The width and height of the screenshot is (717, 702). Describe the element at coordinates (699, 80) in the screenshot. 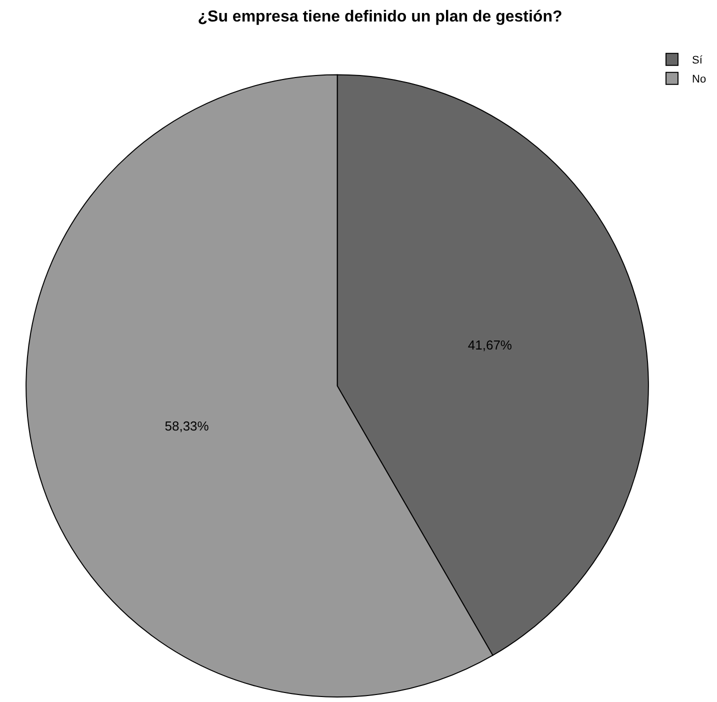

I see `legend-label: No` at that location.